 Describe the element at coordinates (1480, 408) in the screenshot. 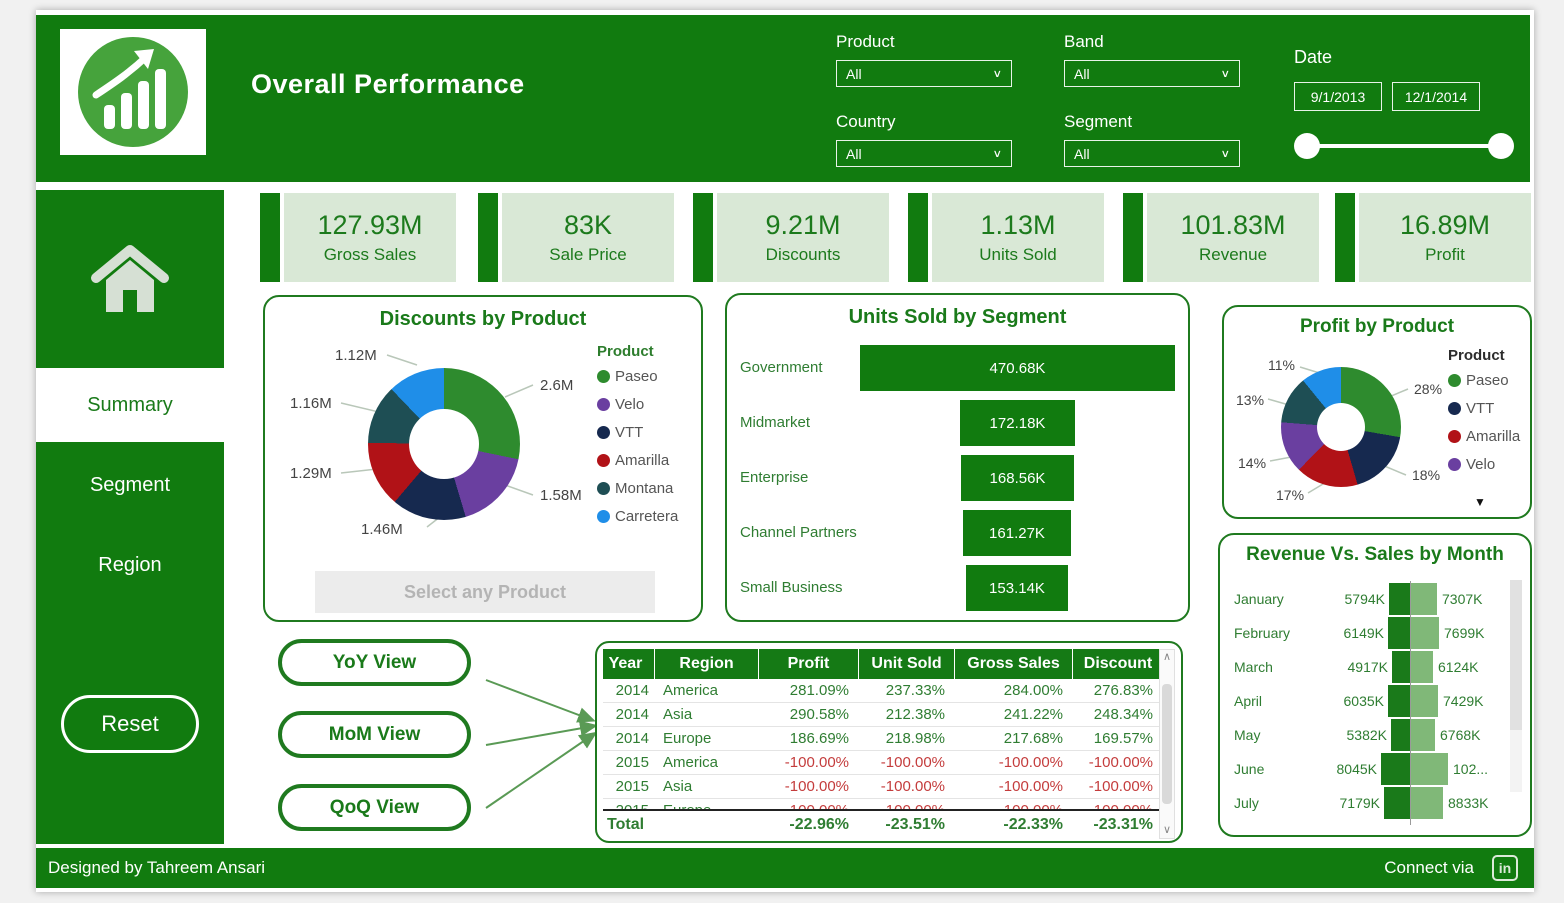

I see `legend-label: VTT` at that location.